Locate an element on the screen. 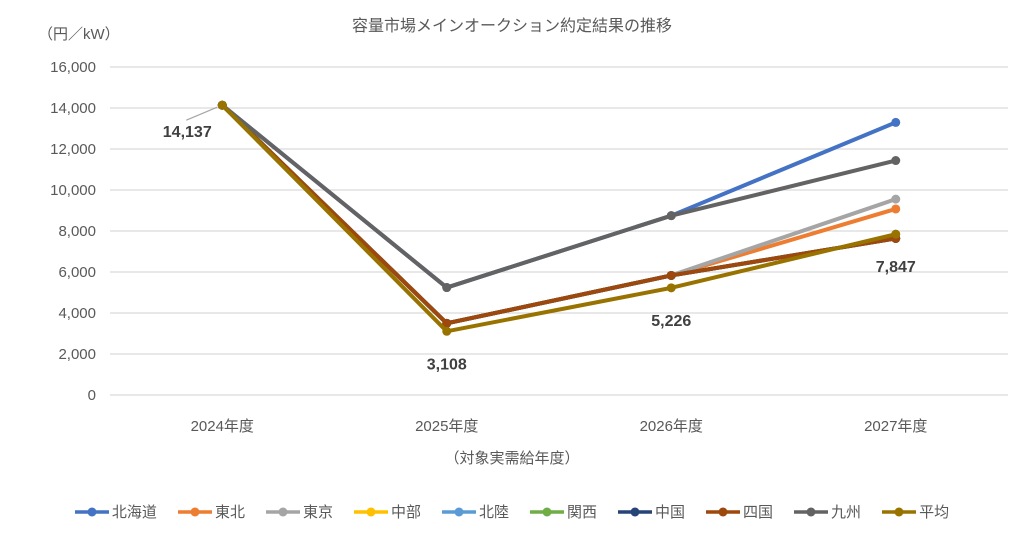 This screenshot has height=538, width=1024. legend-item-北海道: 北海道 is located at coordinates (115, 511).